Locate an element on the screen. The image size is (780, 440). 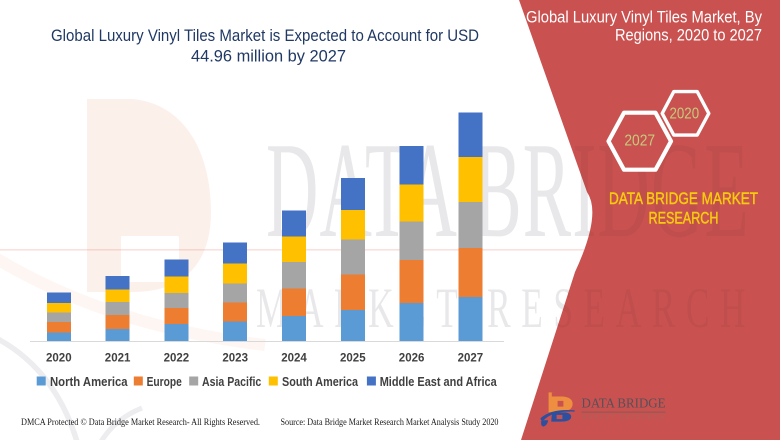
svg-text: 2022 is located at coordinates (177, 358).